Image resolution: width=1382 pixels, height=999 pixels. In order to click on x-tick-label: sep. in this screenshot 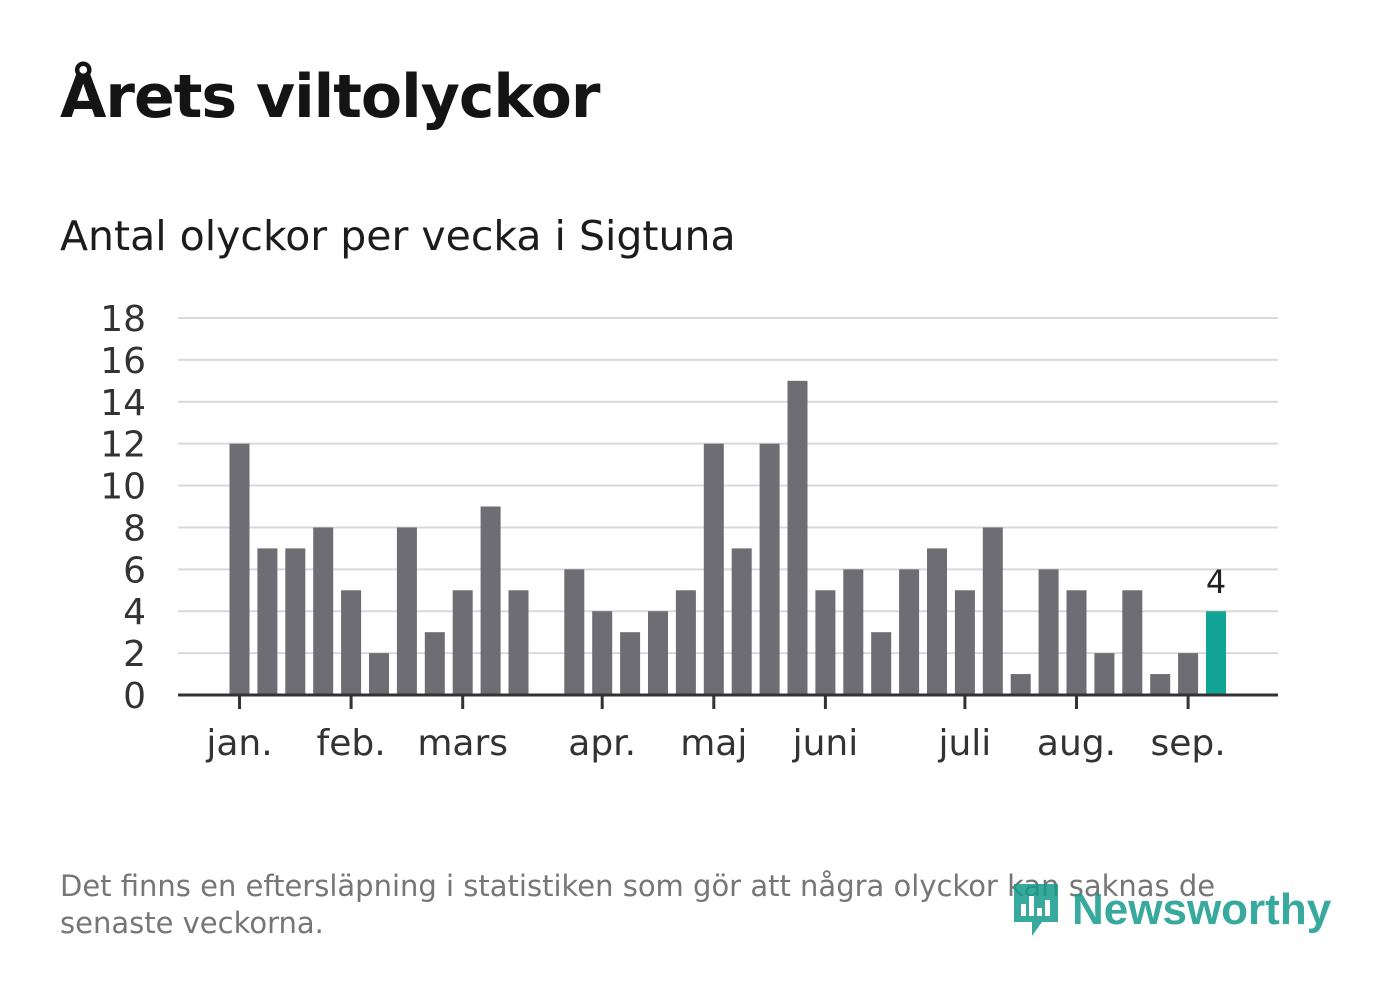, I will do `click(1187, 743)`.